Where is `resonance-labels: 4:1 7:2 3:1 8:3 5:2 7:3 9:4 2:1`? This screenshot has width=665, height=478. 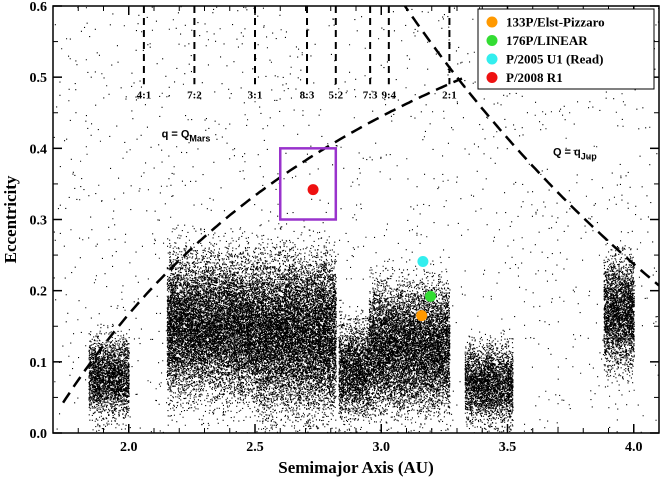 resonance-labels: 4:1 7:2 3:1 8:3 5:2 7:3 9:4 2:1 is located at coordinates (297, 95).